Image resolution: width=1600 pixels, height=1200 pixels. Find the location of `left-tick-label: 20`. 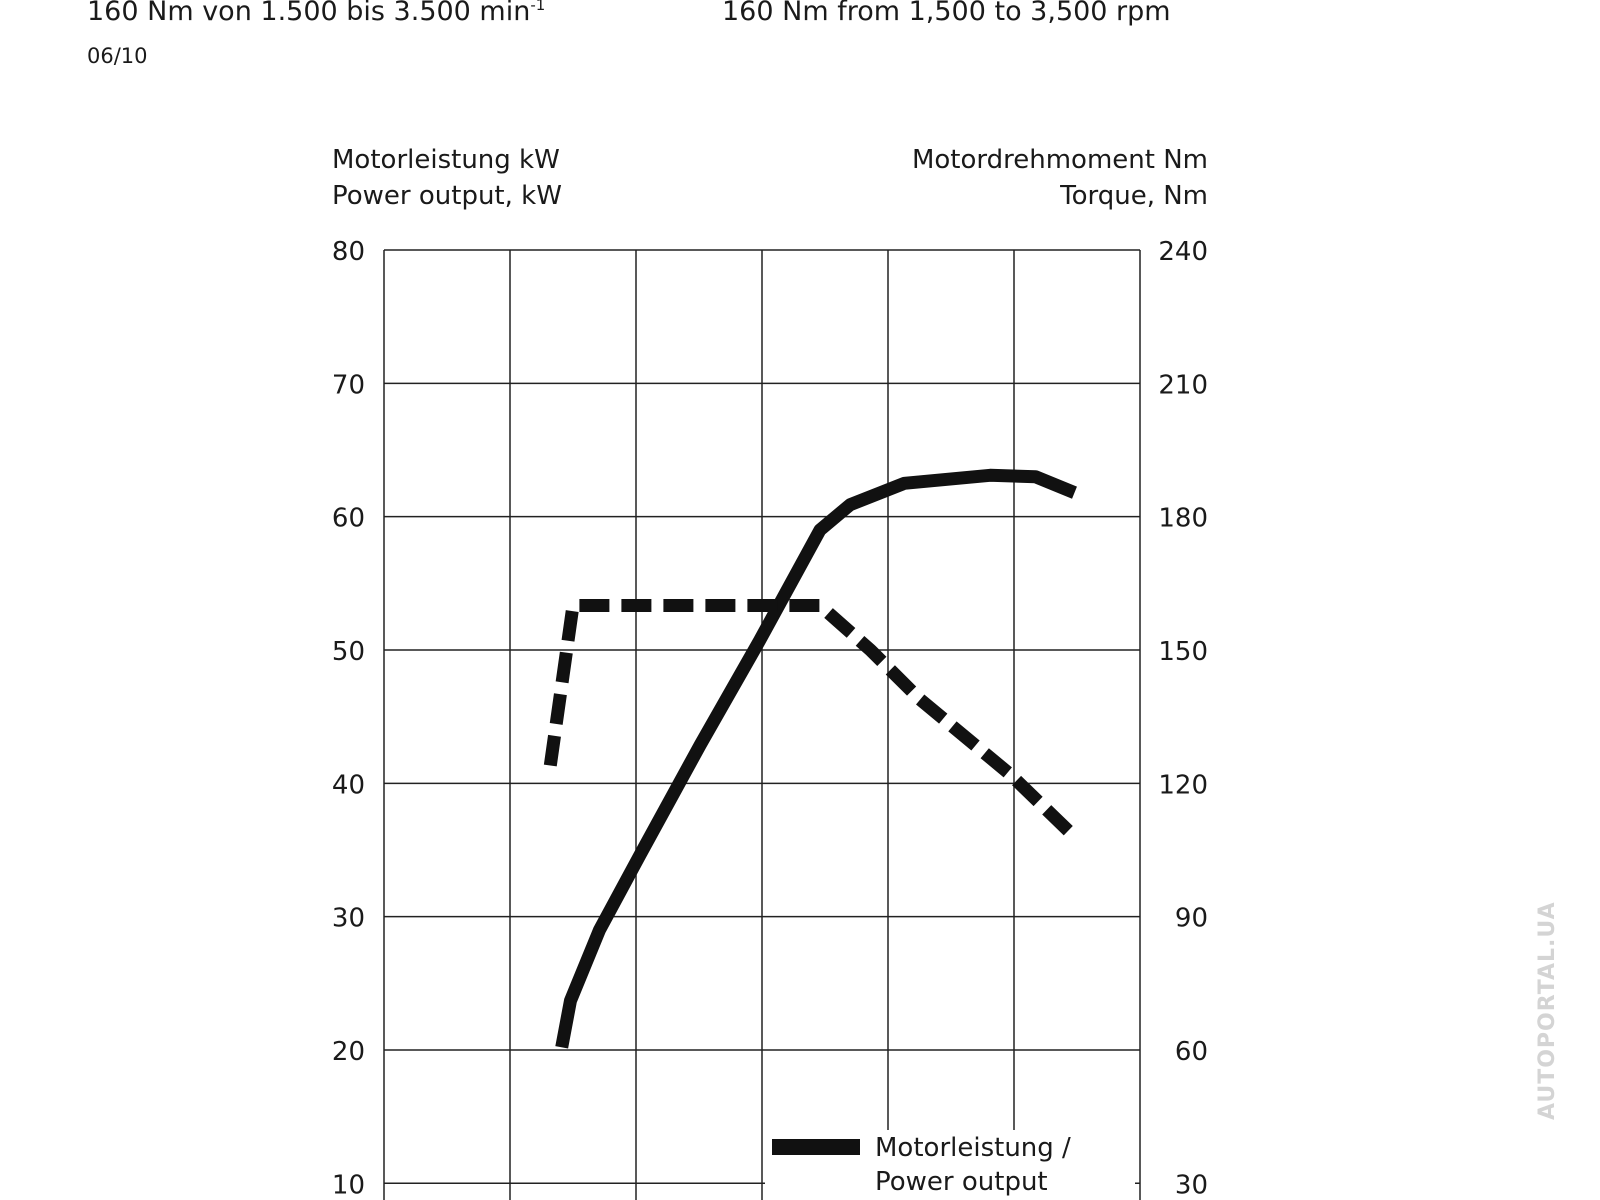

left-tick-label: 20 is located at coordinates (348, 1052).